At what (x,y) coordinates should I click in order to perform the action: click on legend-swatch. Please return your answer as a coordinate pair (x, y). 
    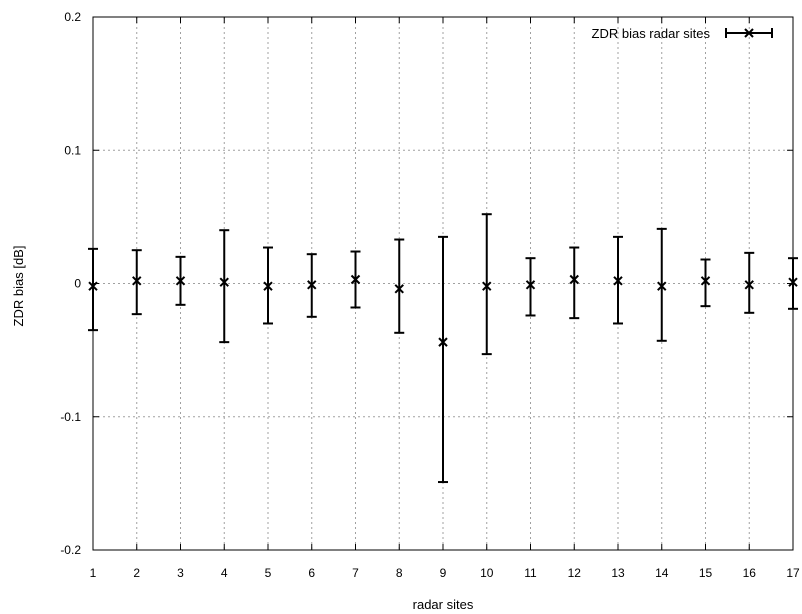
    Looking at the image, I should click on (749, 33).